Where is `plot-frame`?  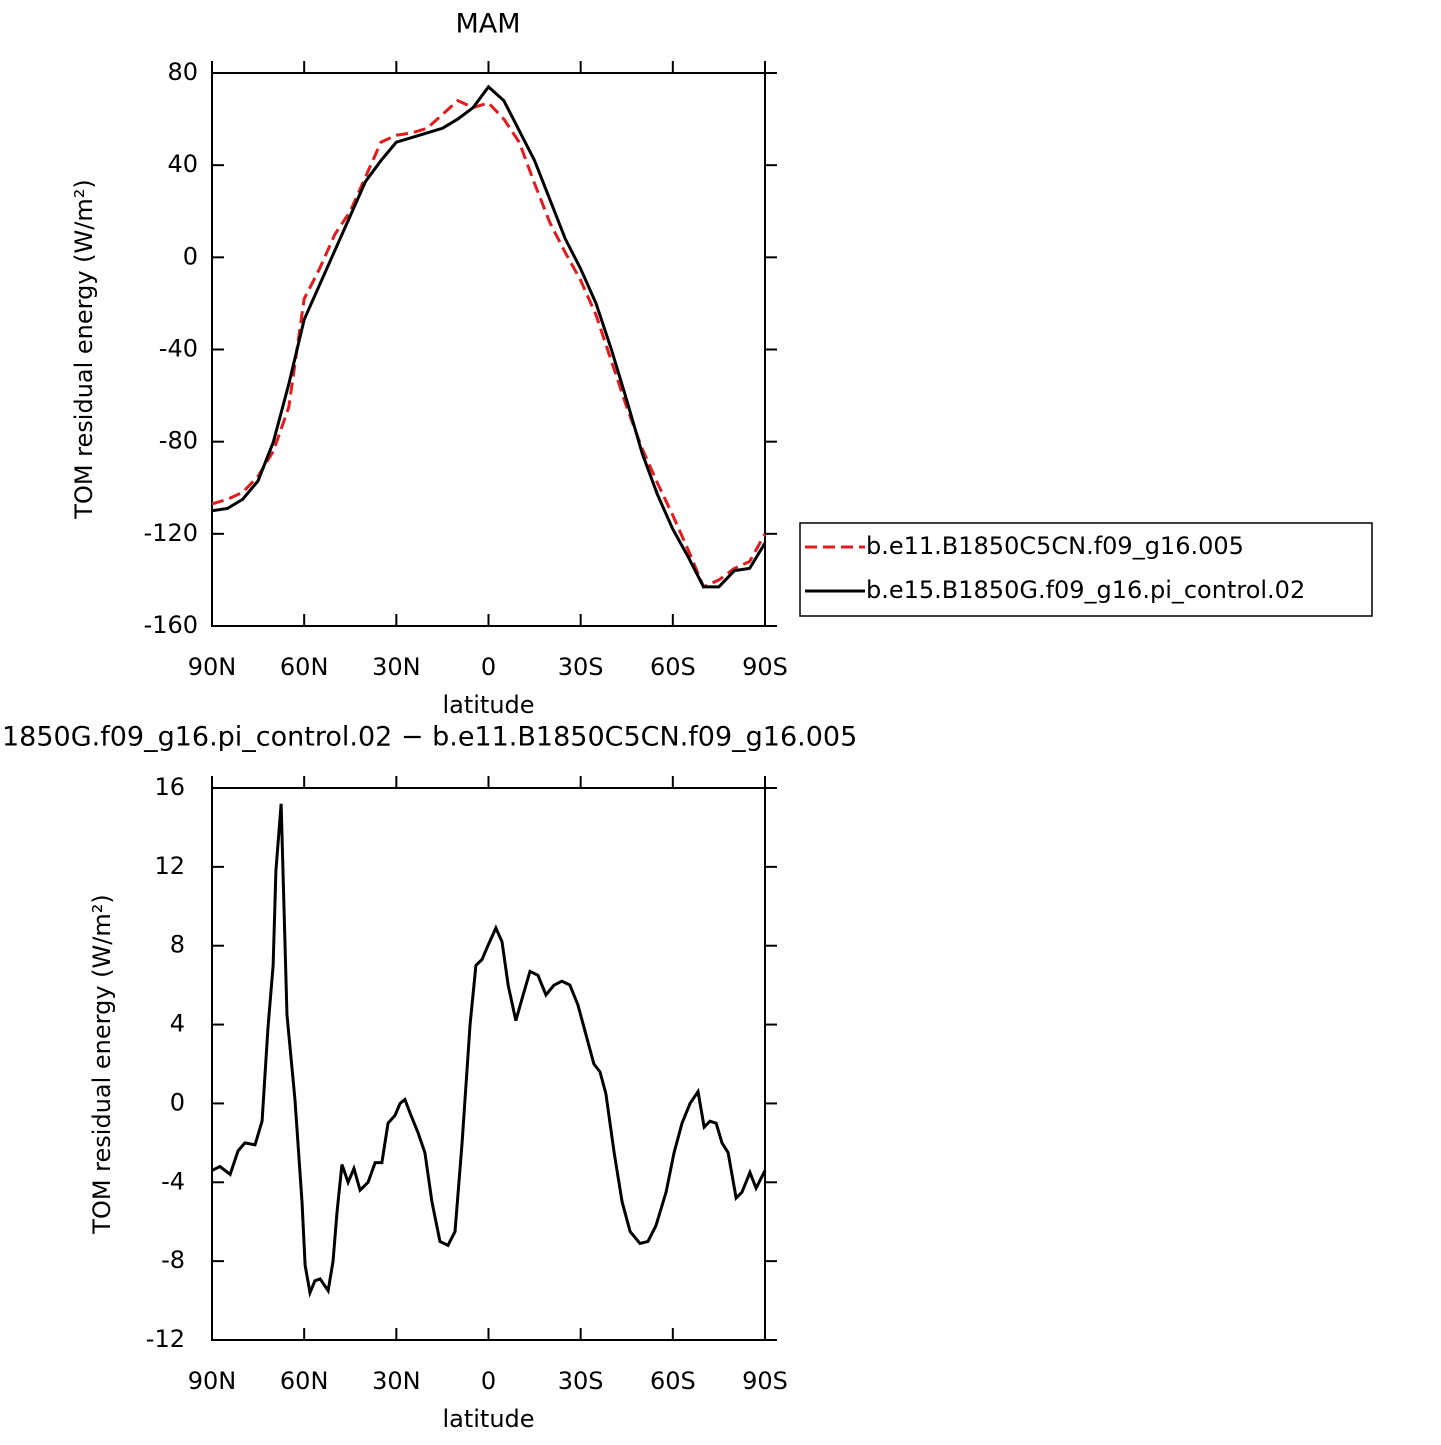
plot-frame is located at coordinates (488, 1064).